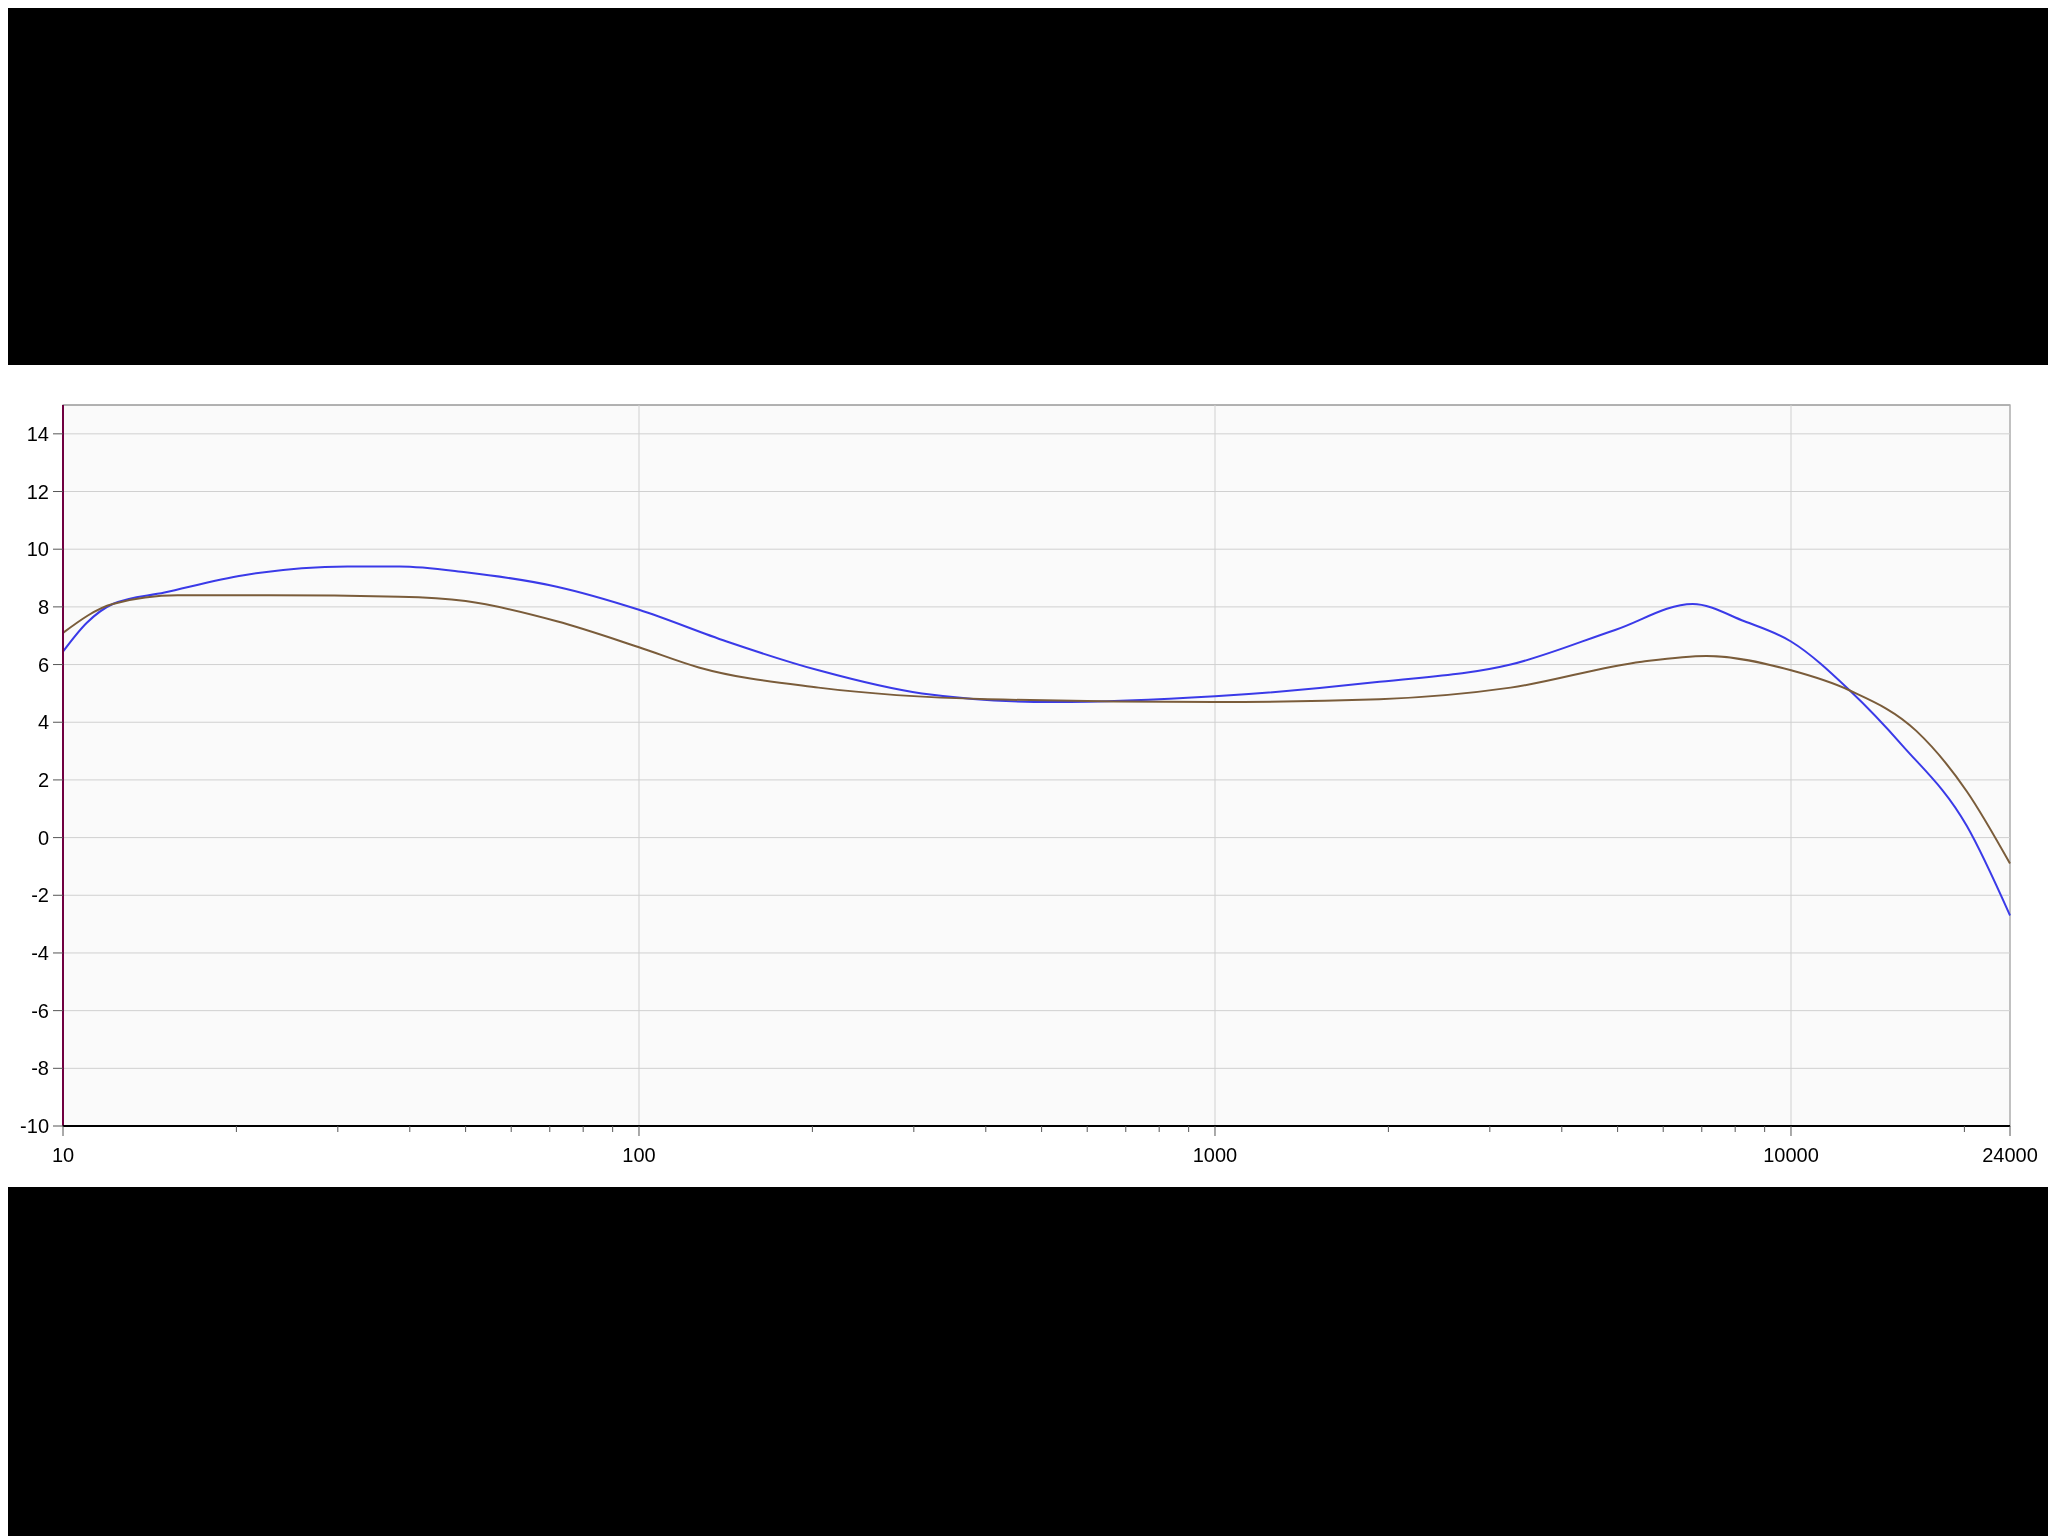  What do you see at coordinates (639, 1155) in the screenshot?
I see `x-tick-label: 100` at bounding box center [639, 1155].